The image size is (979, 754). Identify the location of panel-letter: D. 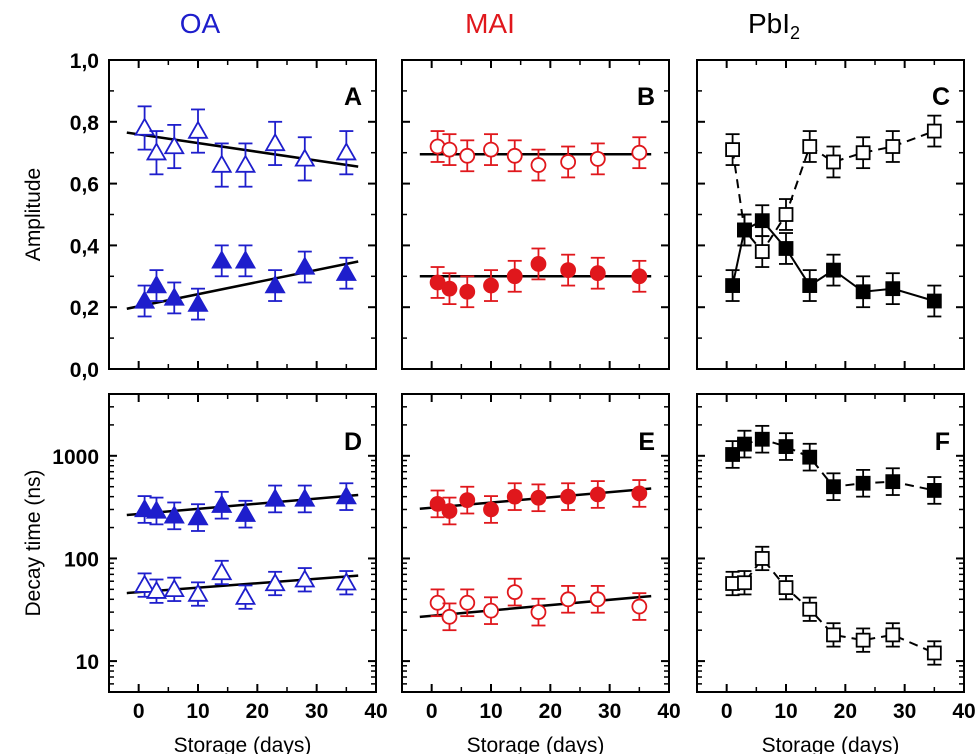
(353, 442).